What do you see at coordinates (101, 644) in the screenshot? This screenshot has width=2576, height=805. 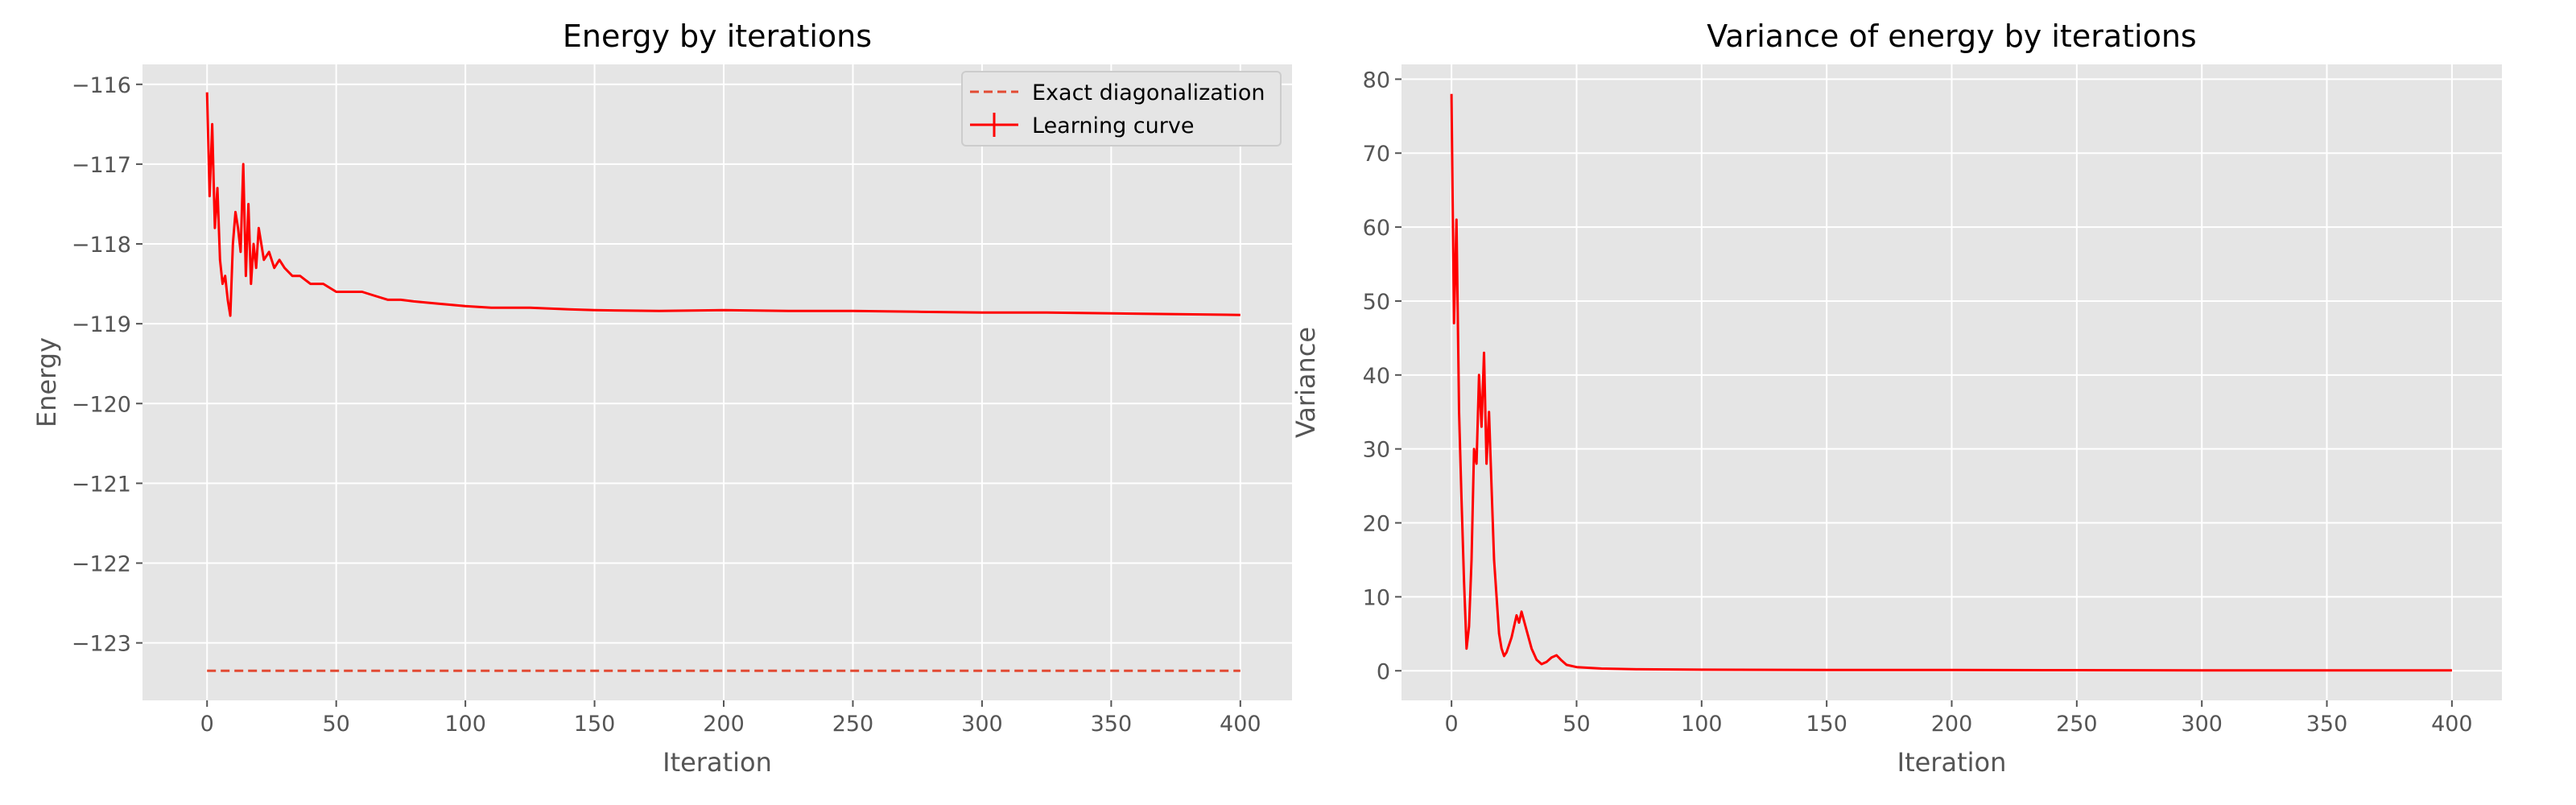 I see `y-tick-label: −123` at bounding box center [101, 644].